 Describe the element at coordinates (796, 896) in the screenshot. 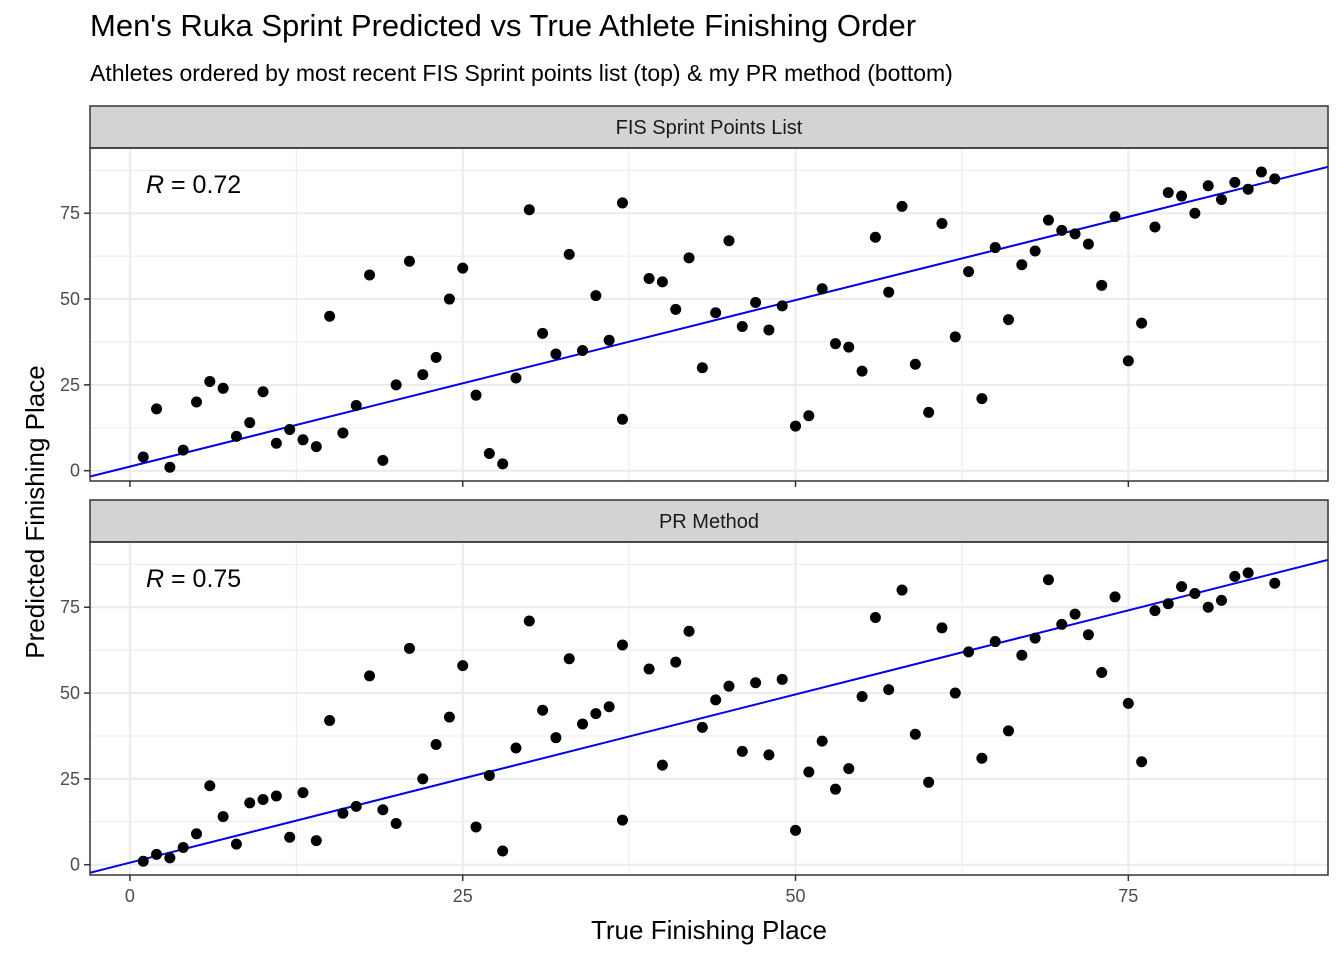

I see `x-tick-label: 50` at that location.